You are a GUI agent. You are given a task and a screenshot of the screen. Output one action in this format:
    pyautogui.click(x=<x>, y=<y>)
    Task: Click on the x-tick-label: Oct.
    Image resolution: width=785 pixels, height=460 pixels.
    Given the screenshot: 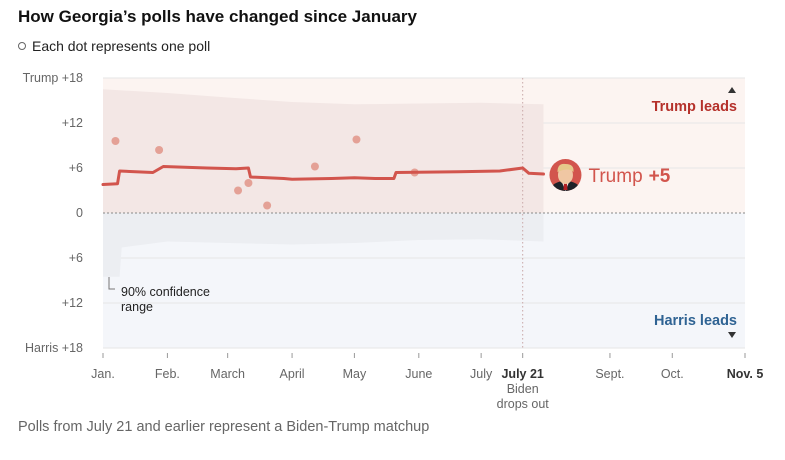 What is the action you would take?
    pyautogui.click(x=672, y=374)
    